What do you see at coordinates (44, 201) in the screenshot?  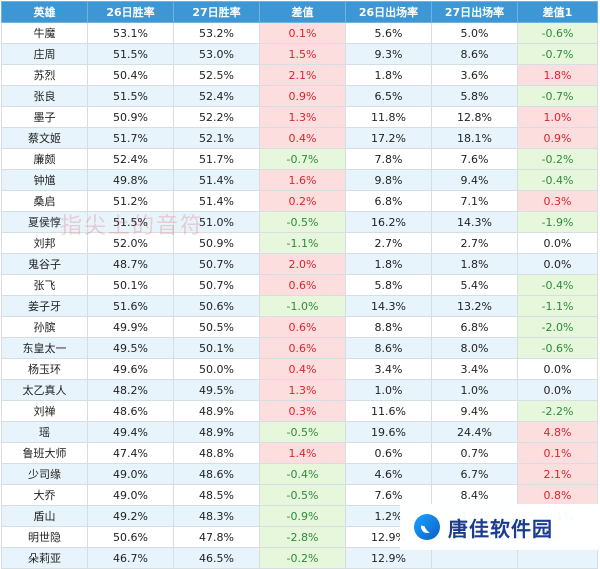 I see `cell-hero: 桑启` at bounding box center [44, 201].